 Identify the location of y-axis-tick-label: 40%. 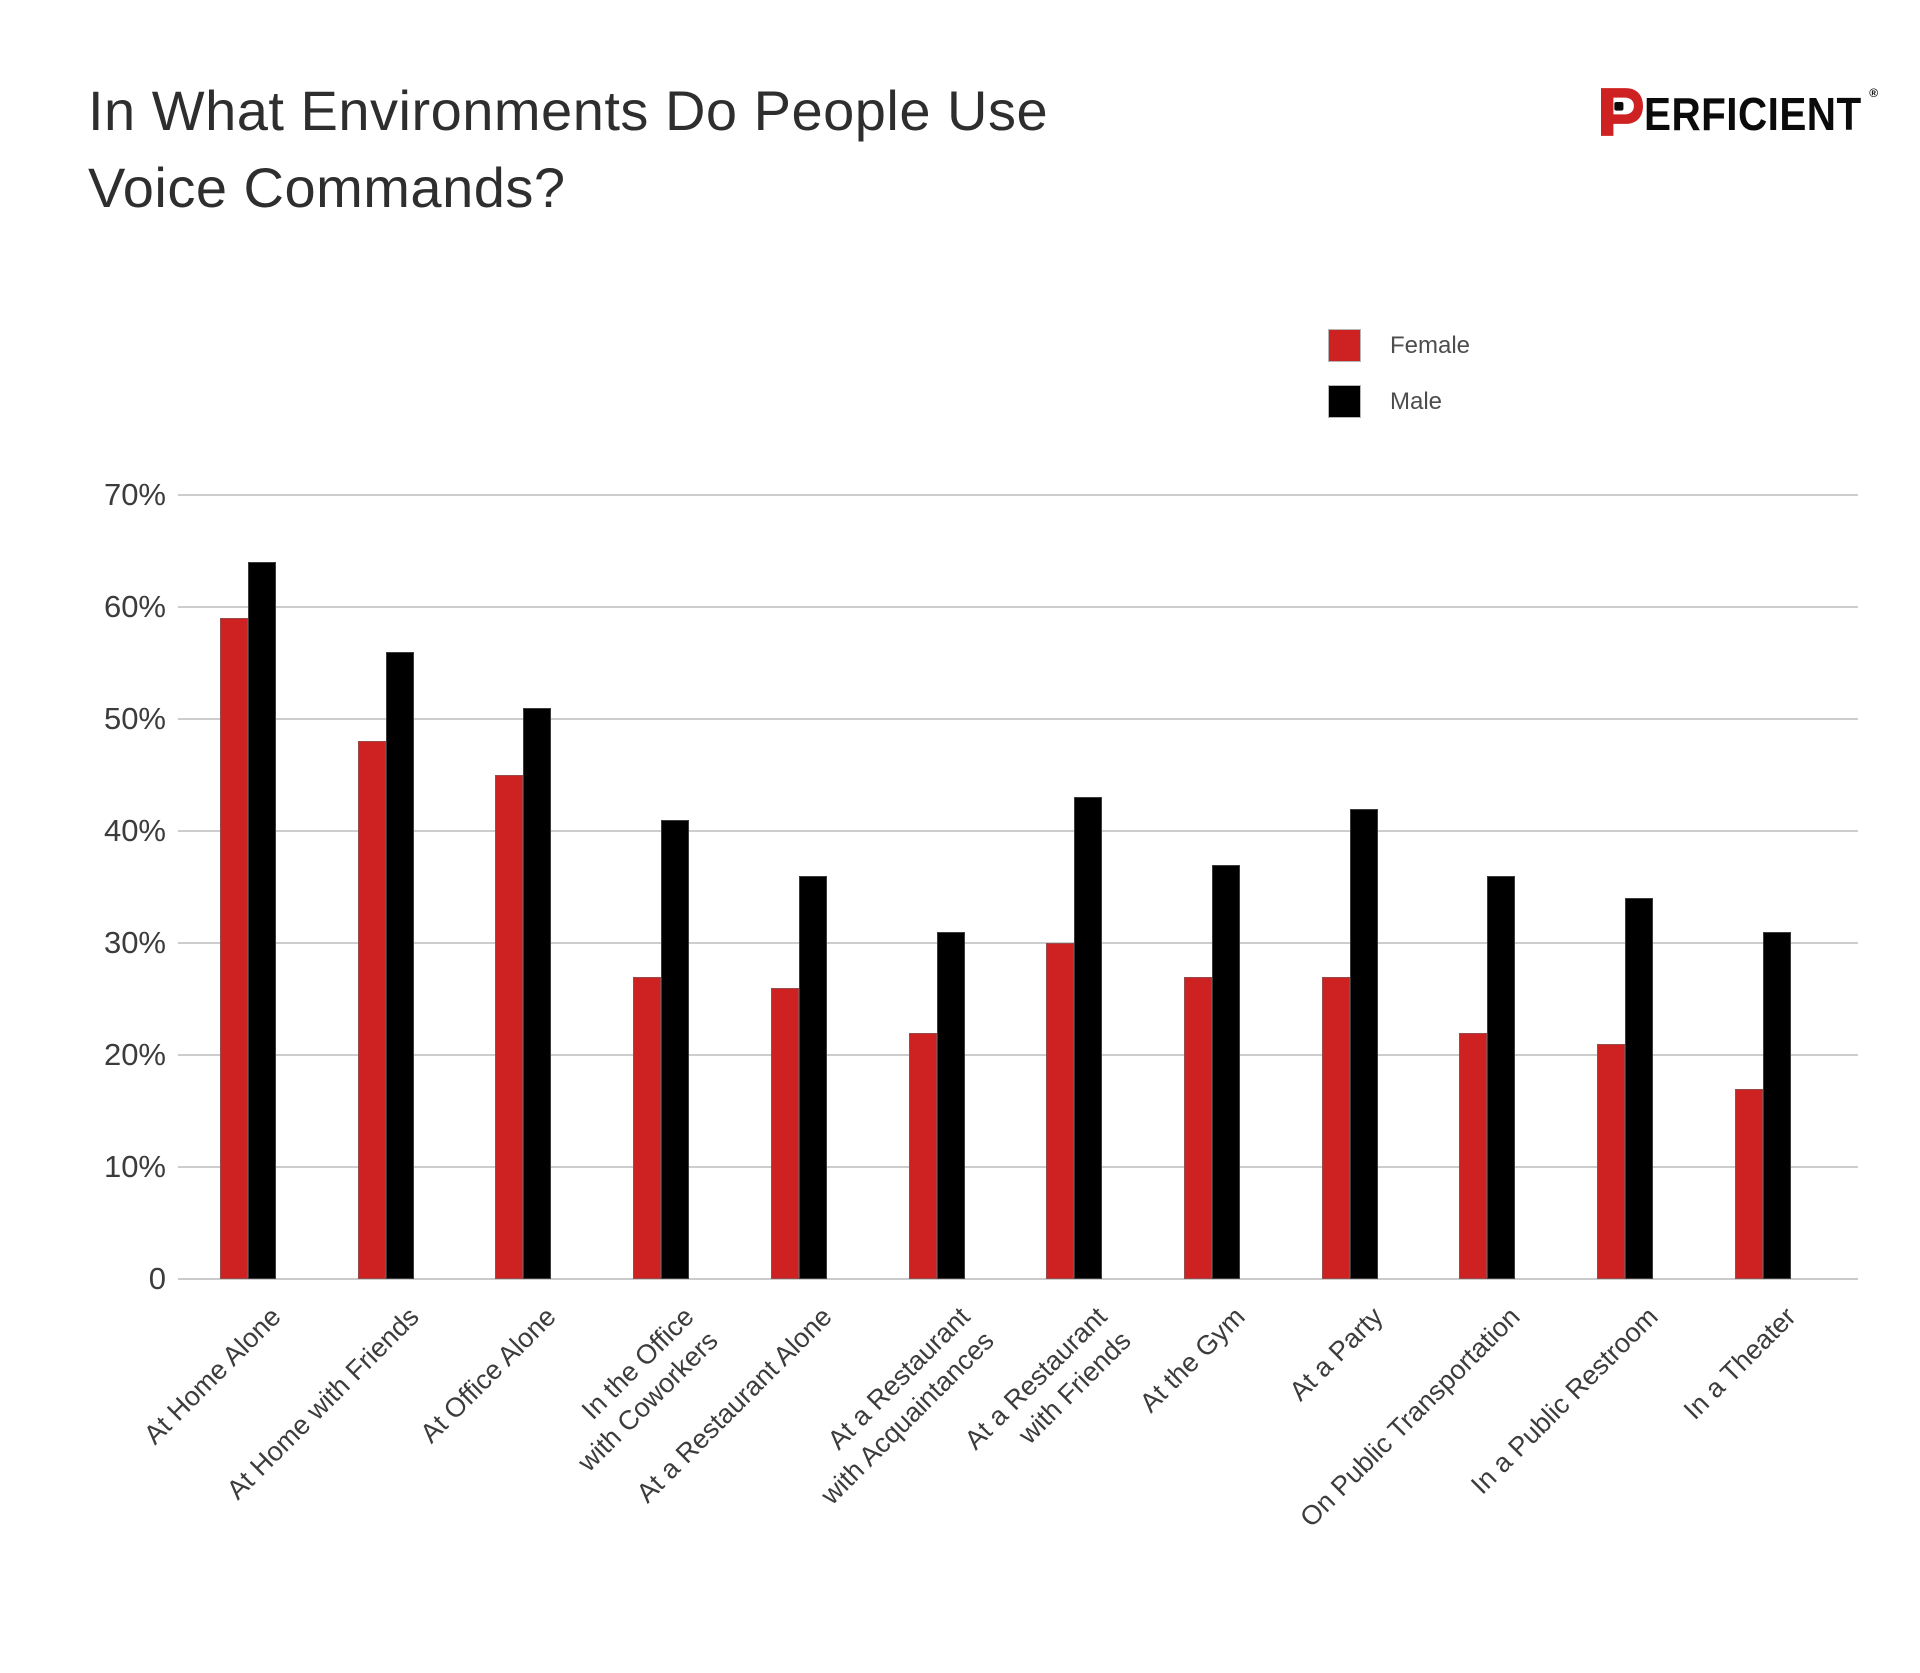
(134, 830).